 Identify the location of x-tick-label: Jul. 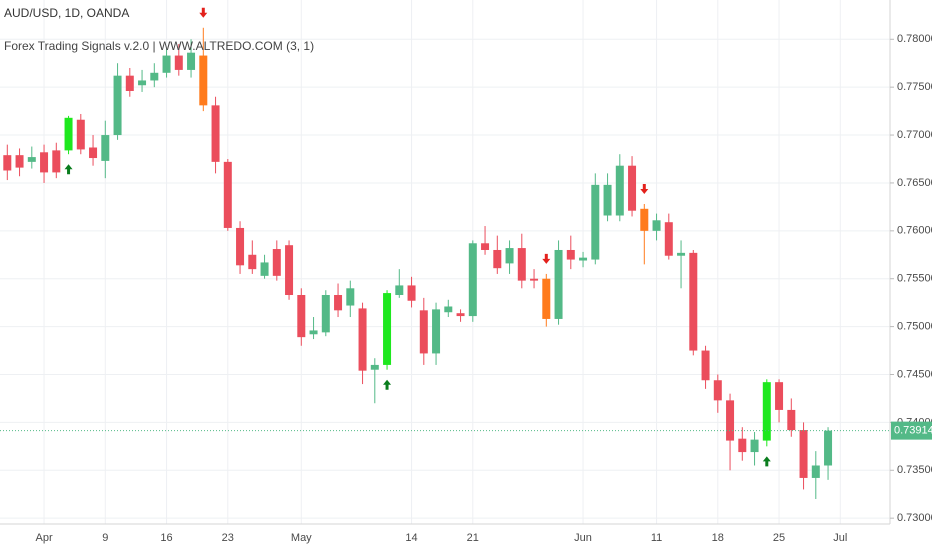
(840, 538).